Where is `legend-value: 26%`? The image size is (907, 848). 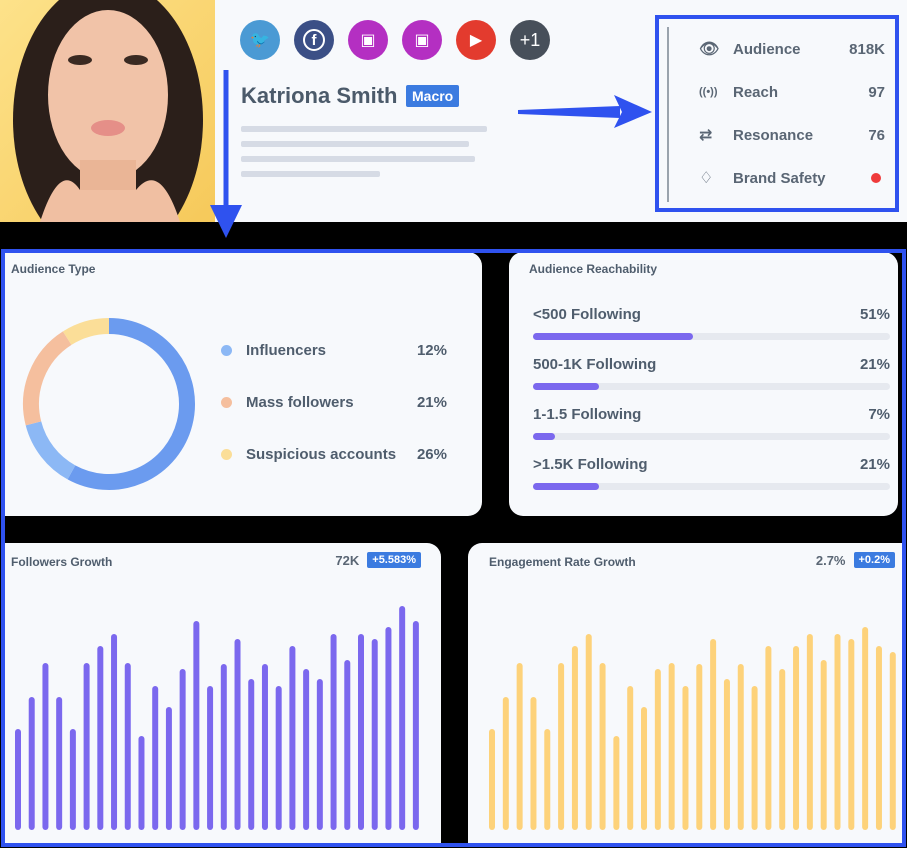
legend-value: 26% is located at coordinates (431, 454).